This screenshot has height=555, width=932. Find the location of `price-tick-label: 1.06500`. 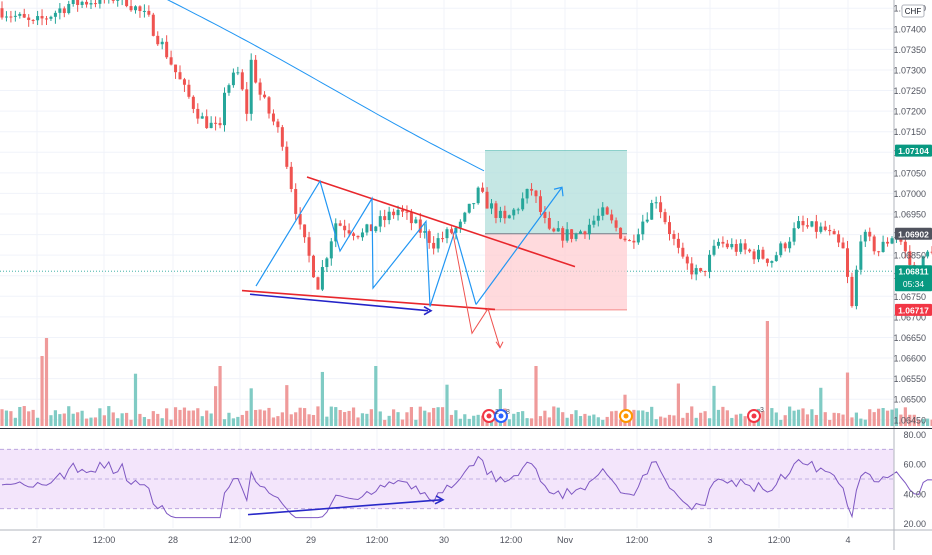

price-tick-label: 1.06500 is located at coordinates (909, 400).